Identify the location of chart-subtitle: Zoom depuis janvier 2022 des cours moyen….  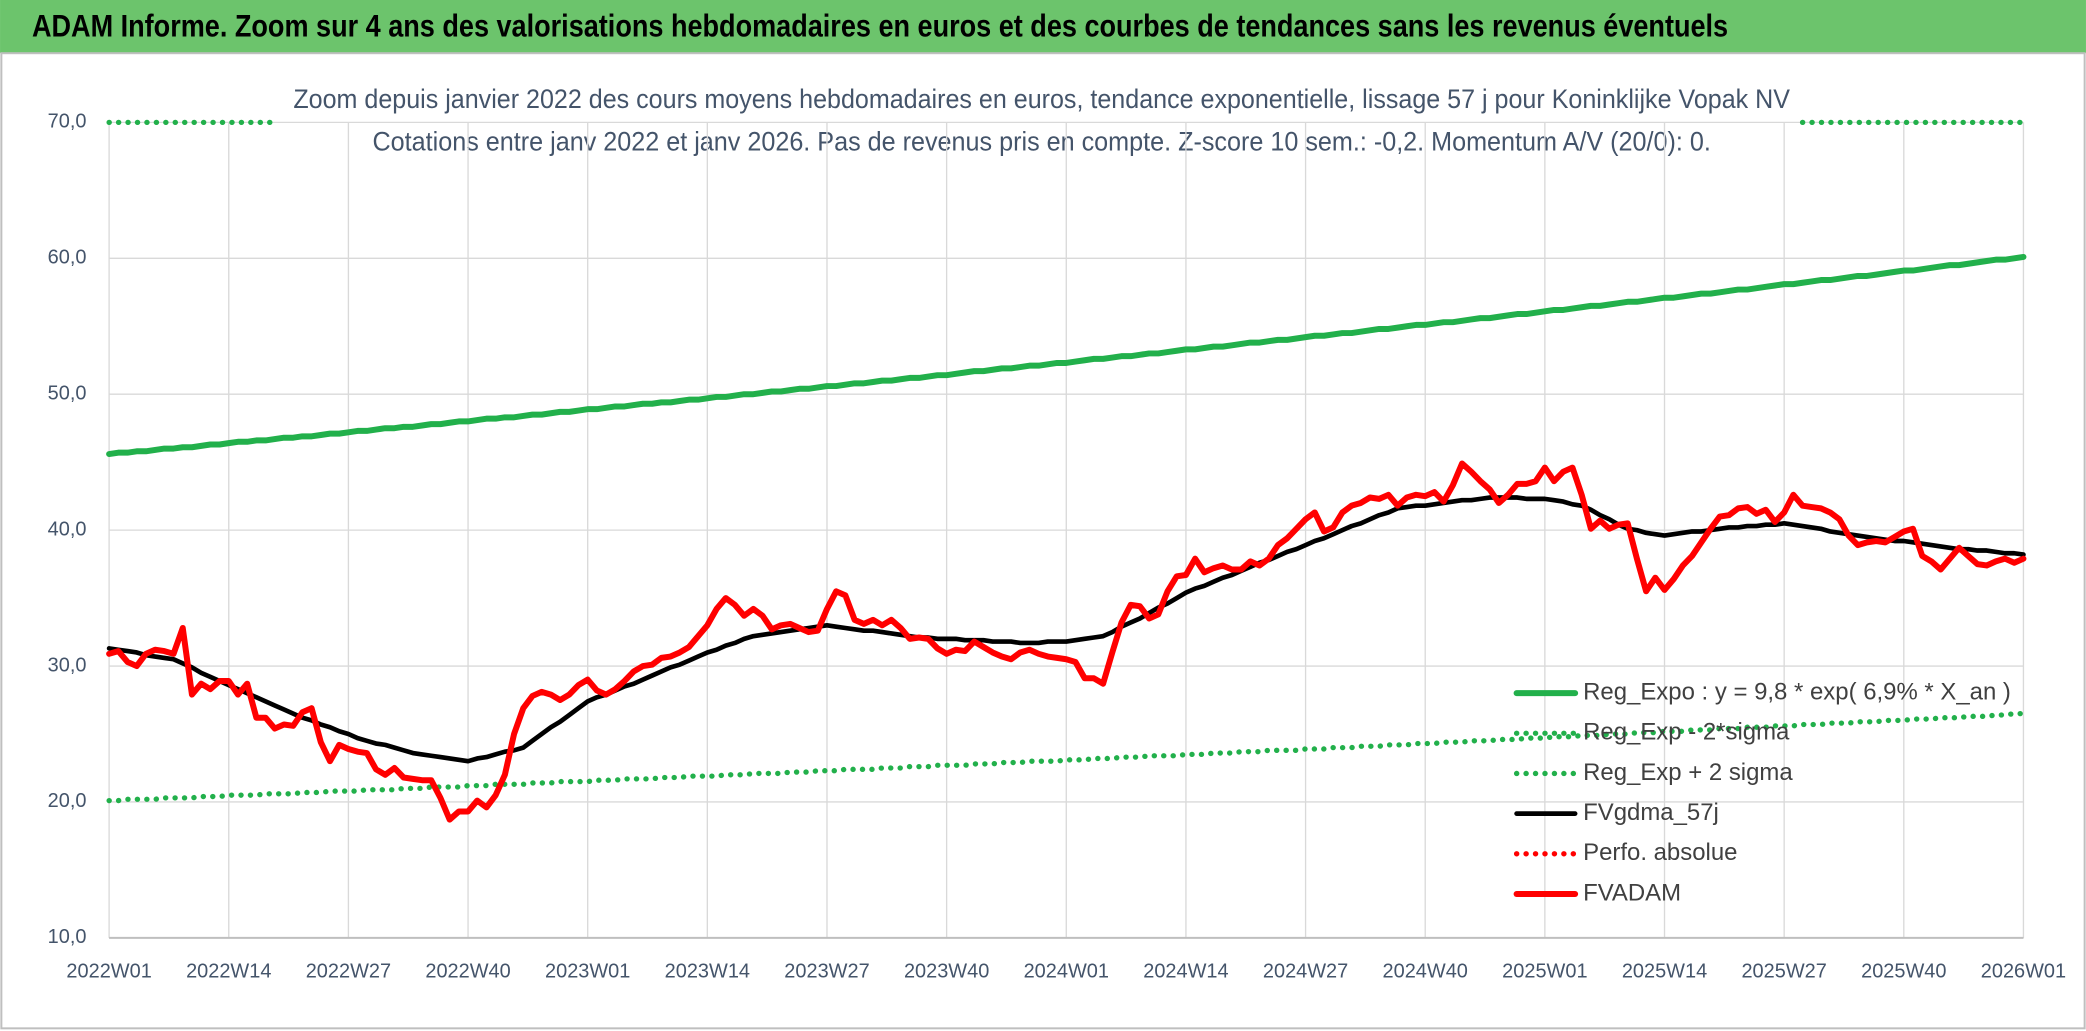
(1041, 99).